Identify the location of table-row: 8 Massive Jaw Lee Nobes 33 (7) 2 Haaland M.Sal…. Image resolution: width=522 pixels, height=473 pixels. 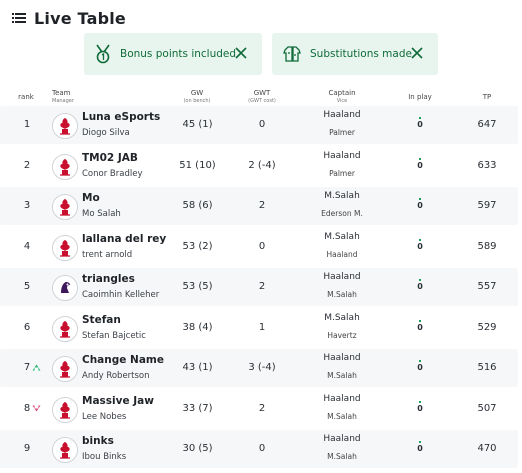
(259, 408).